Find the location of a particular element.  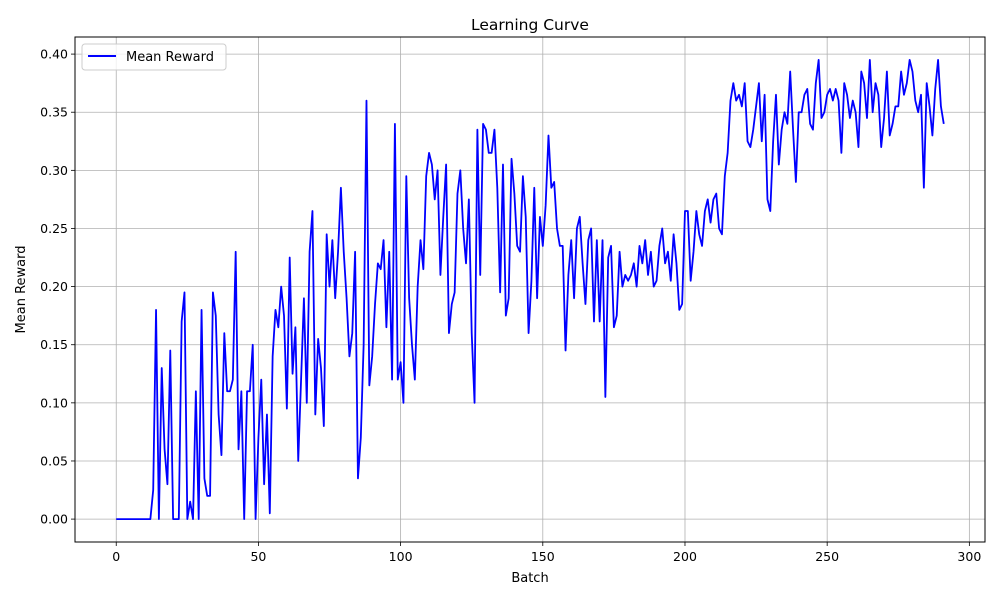

y-tick-label: 0.35 is located at coordinates (54, 112).